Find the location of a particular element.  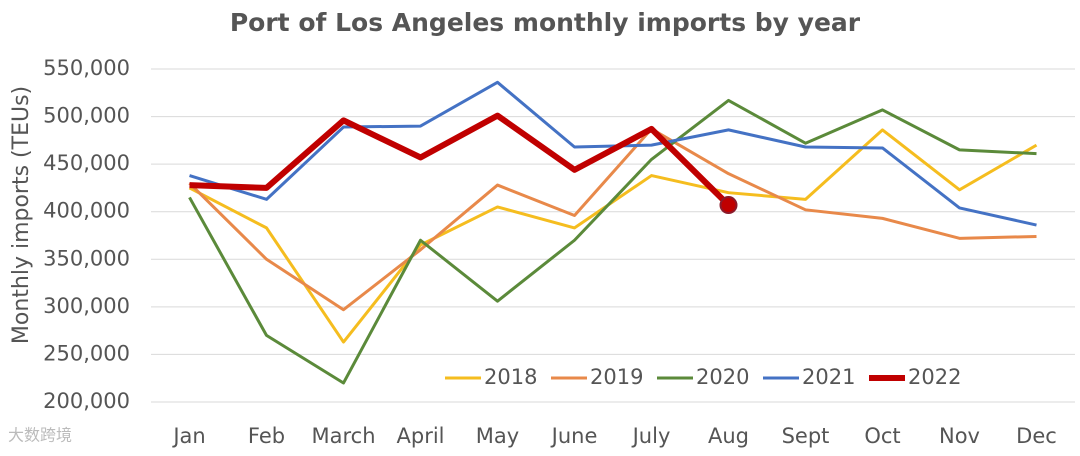

legend-label: 2020 is located at coordinates (722, 377).